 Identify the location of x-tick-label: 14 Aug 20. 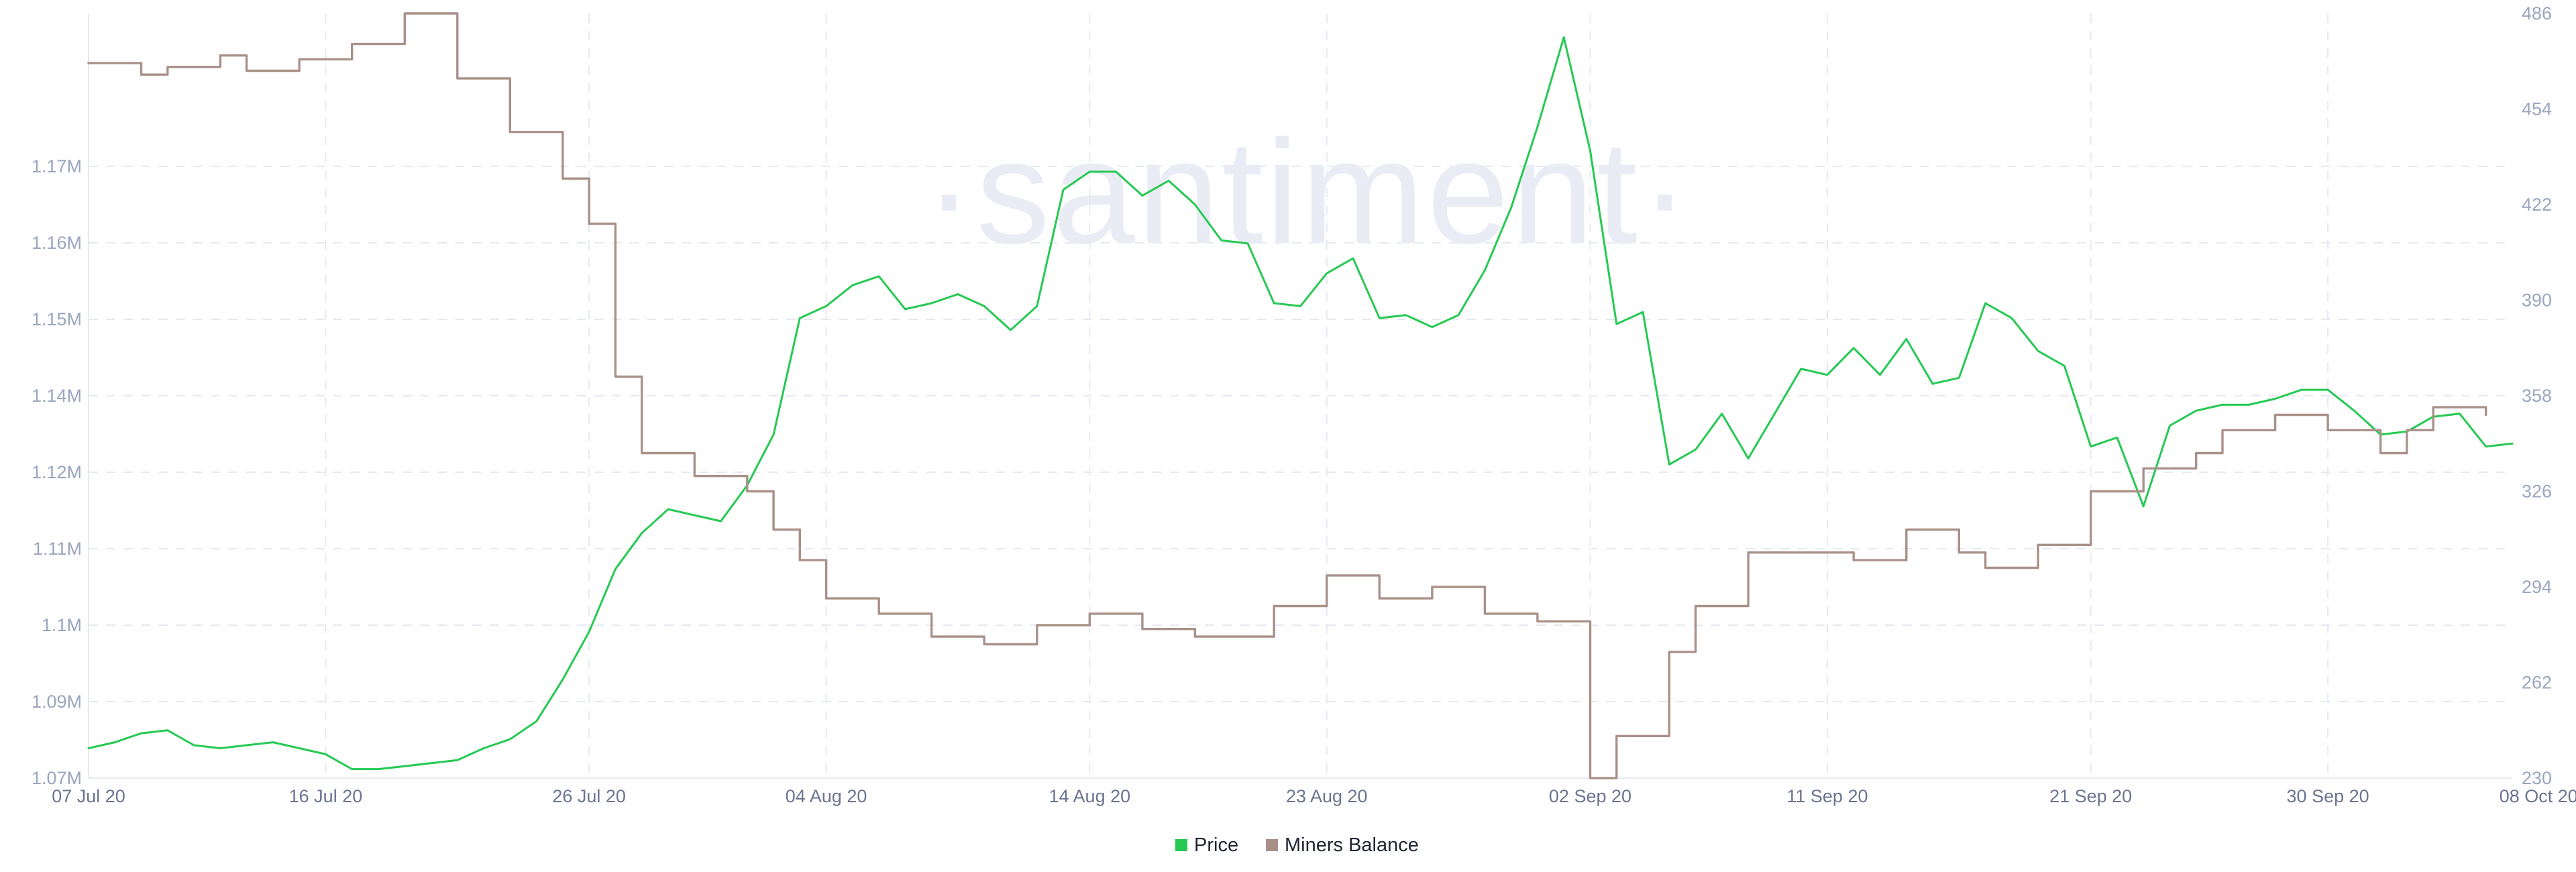
(1090, 796).